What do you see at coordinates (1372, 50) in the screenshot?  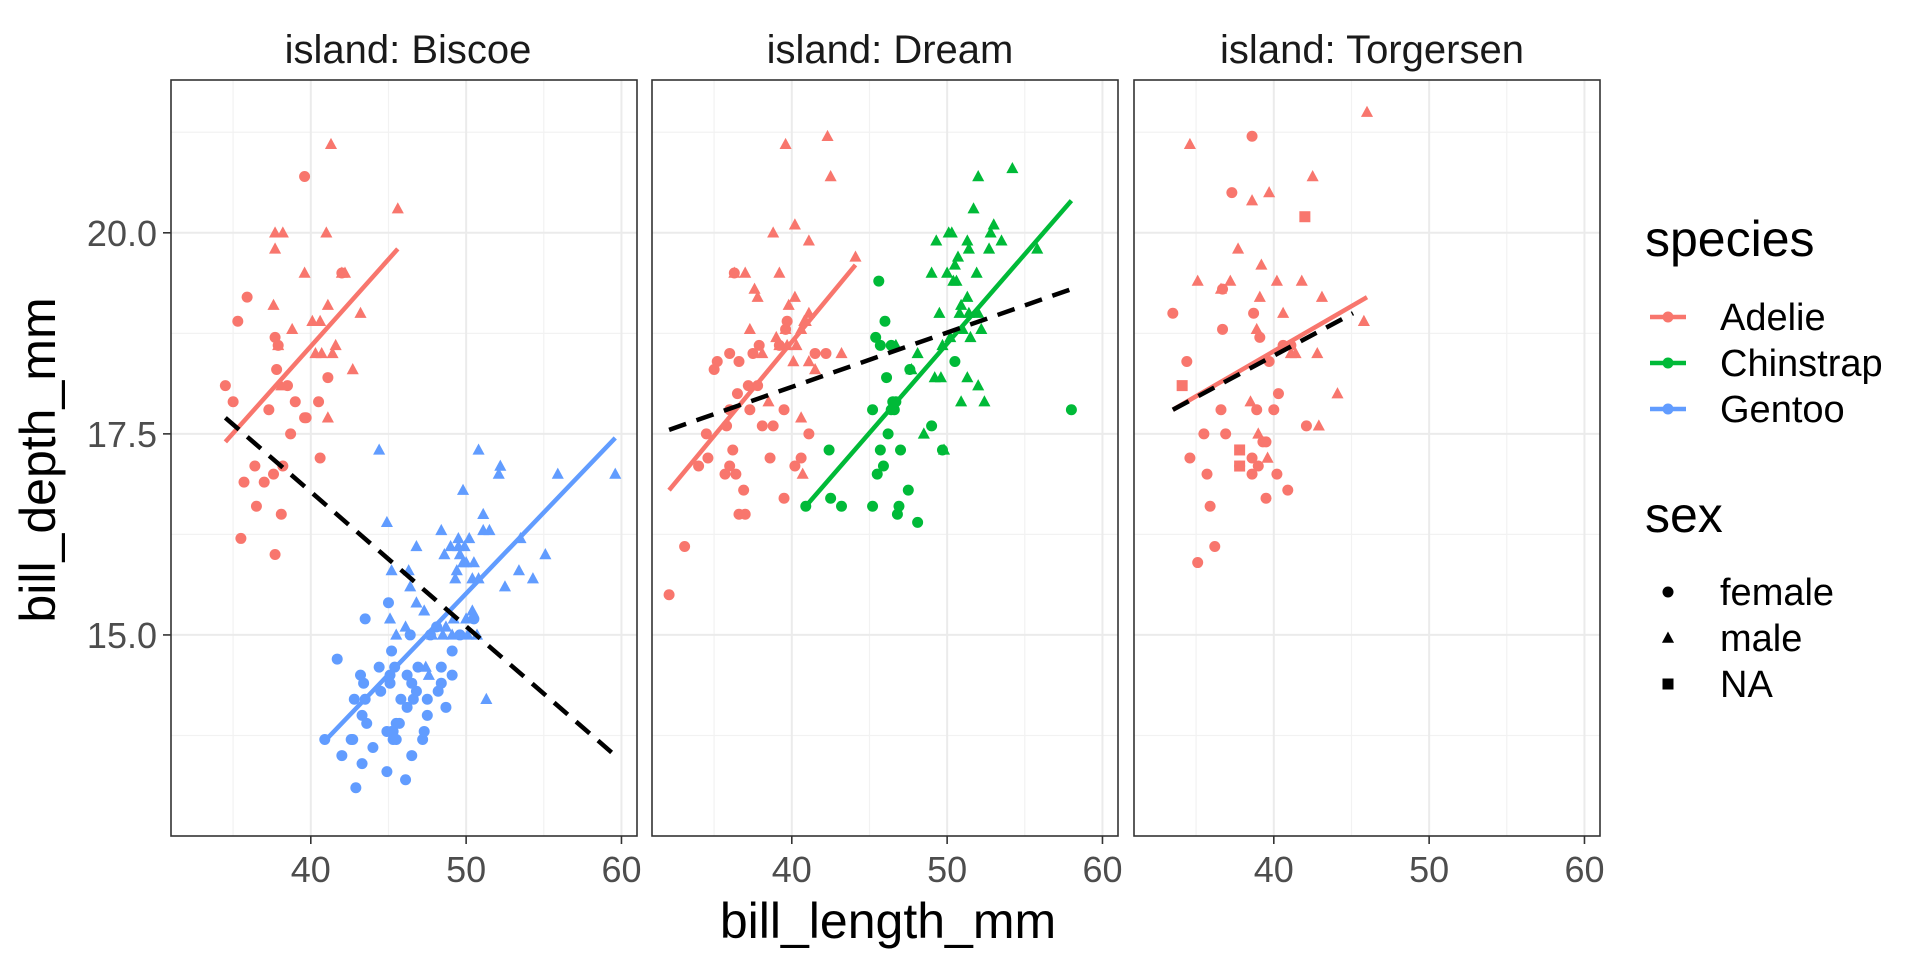 I see `strip-label-torgersen: island: Torgersen` at bounding box center [1372, 50].